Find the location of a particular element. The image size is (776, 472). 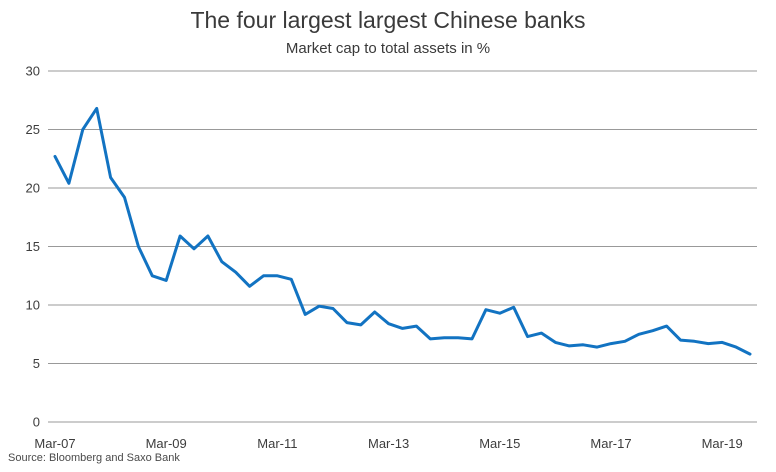

y-axis-label-20: 20 is located at coordinates (33, 188).